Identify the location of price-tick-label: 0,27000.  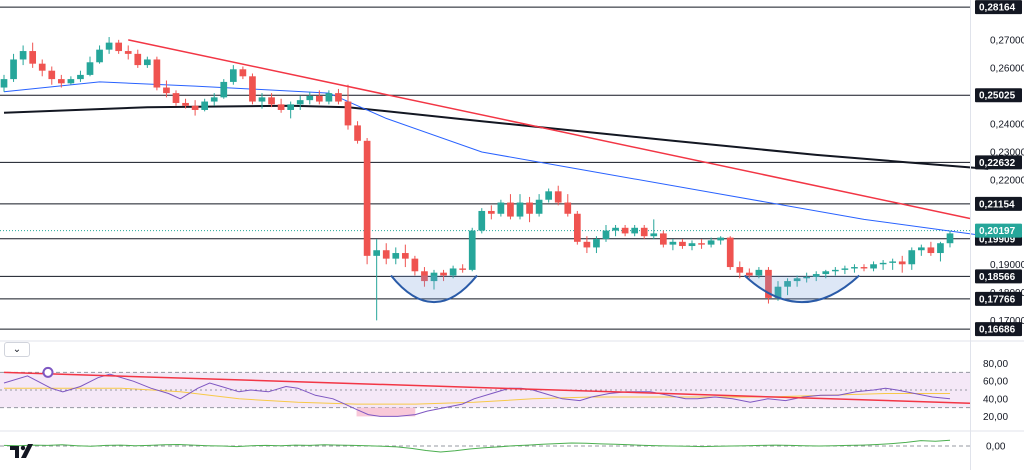
(1007, 40).